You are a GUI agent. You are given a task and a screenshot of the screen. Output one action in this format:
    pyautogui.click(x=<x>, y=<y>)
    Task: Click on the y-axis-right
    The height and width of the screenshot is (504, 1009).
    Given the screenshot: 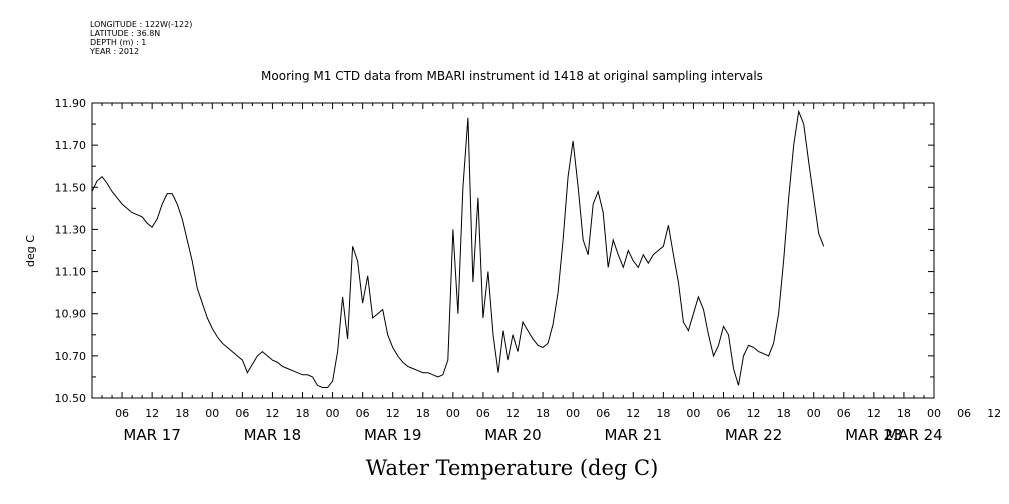 What is the action you would take?
    pyautogui.click(x=931, y=250)
    